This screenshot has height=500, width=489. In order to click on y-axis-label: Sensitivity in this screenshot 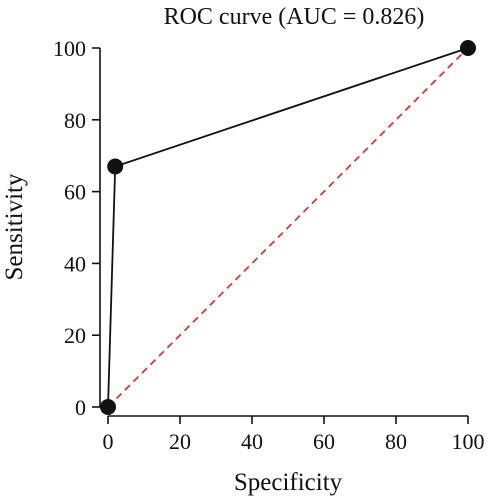, I will do `click(14, 226)`.